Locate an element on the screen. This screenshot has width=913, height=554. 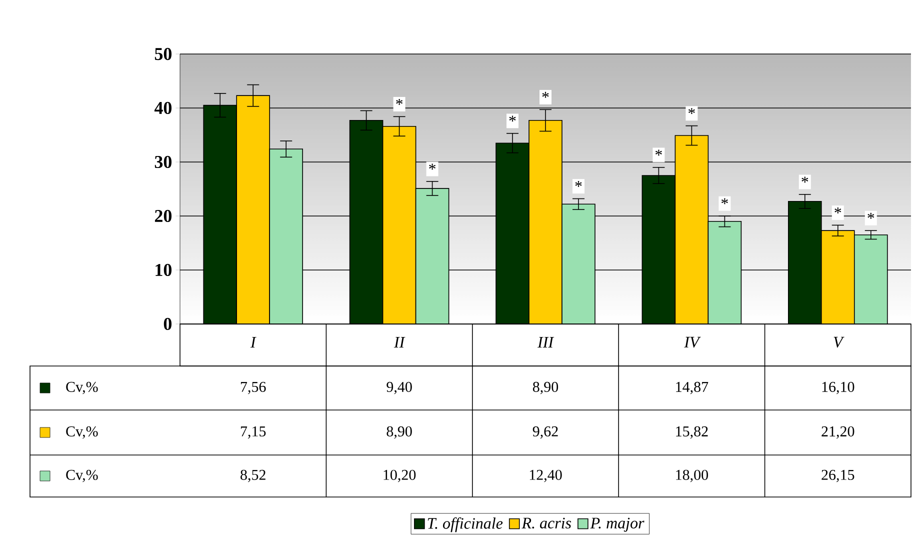
x-tick-label: III is located at coordinates (545, 342).